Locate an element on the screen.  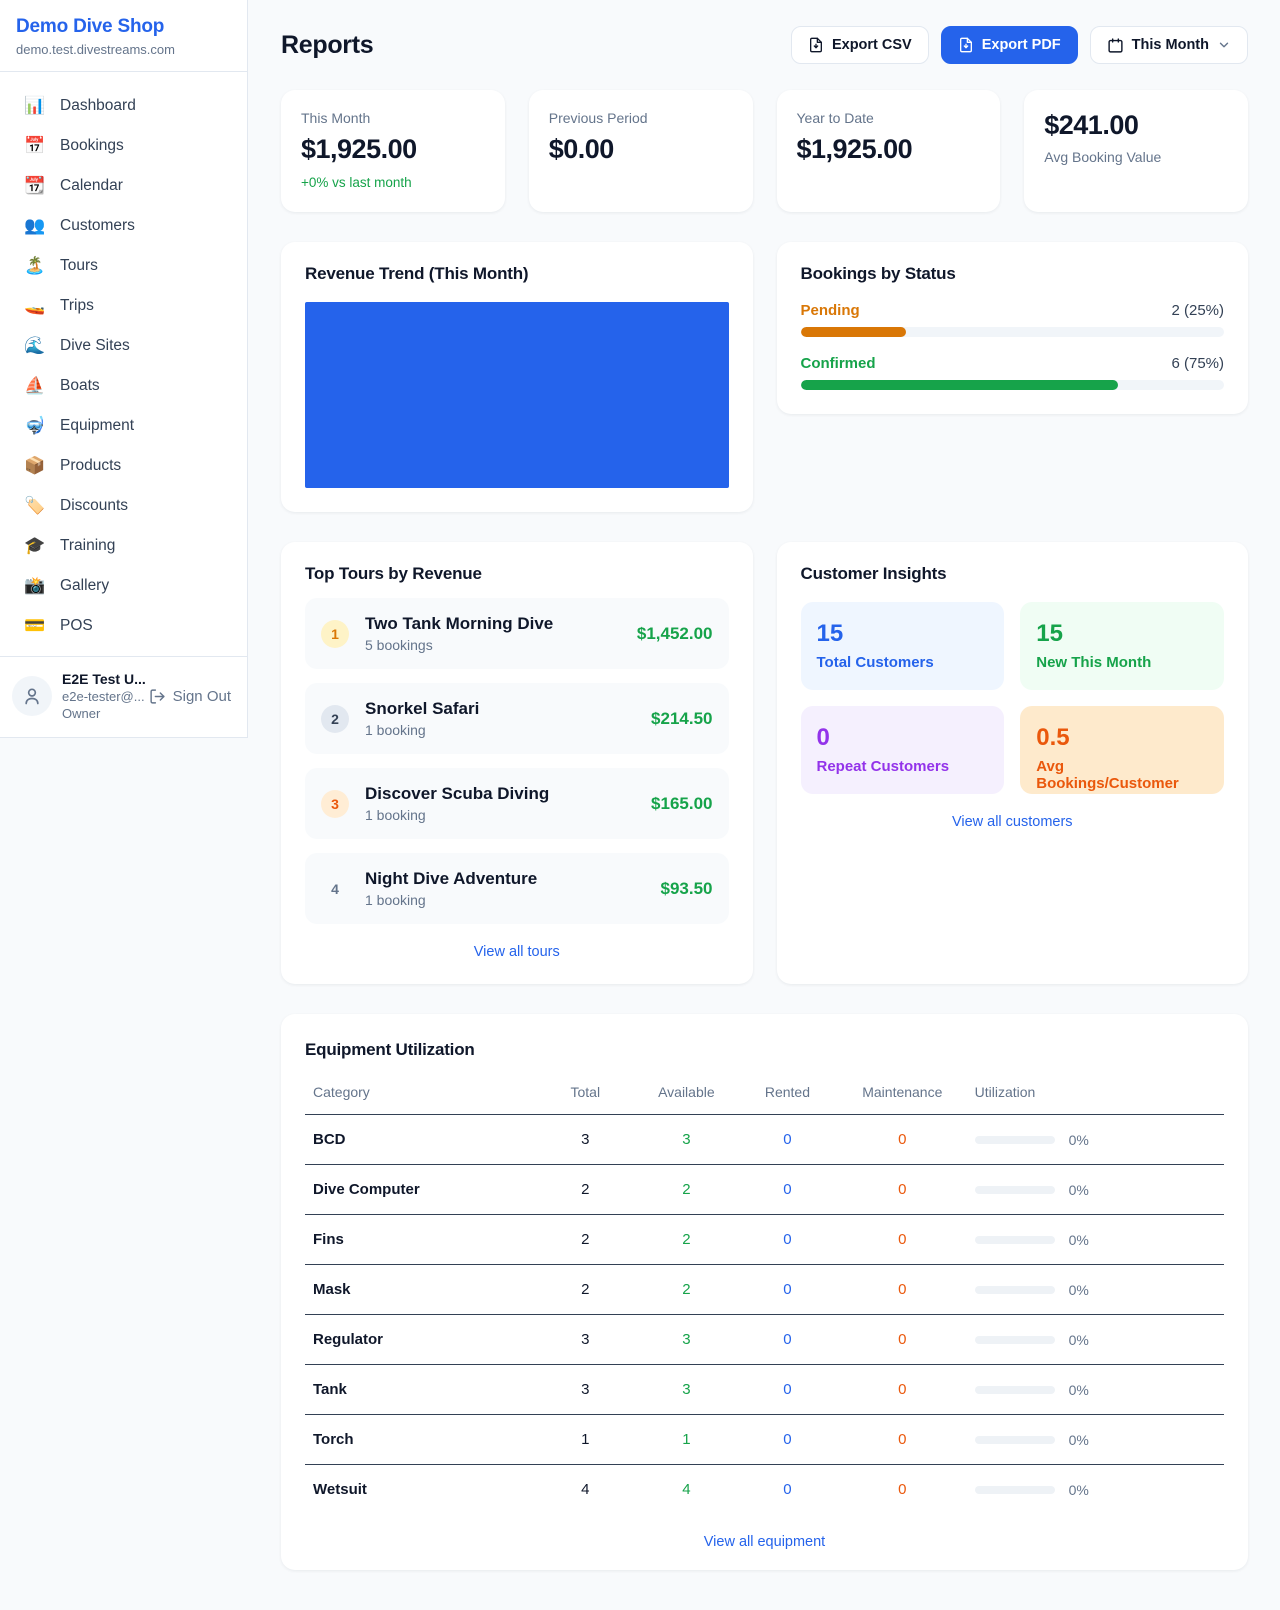
sidebar-item-label: Customers is located at coordinates (97, 225).